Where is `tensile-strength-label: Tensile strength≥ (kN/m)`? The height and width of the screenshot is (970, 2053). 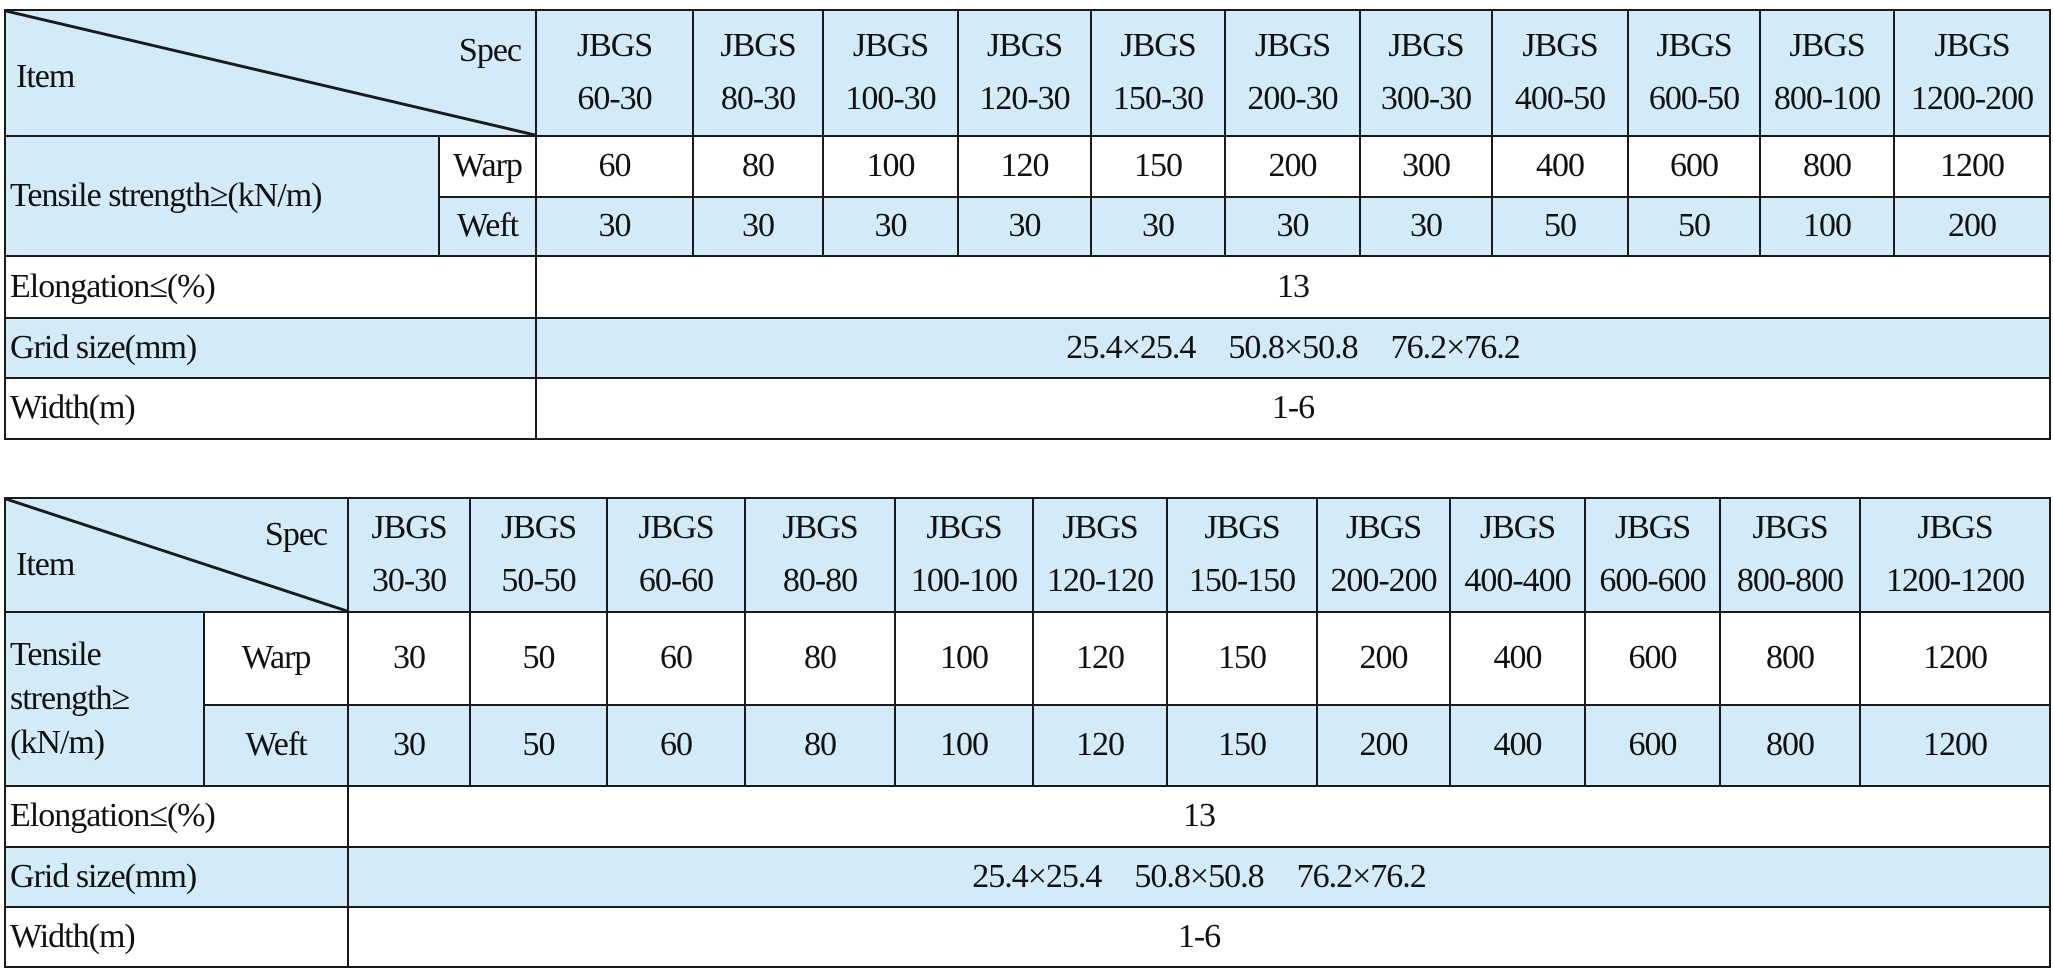 tensile-strength-label: Tensile strength≥ (kN/m) is located at coordinates (104, 699).